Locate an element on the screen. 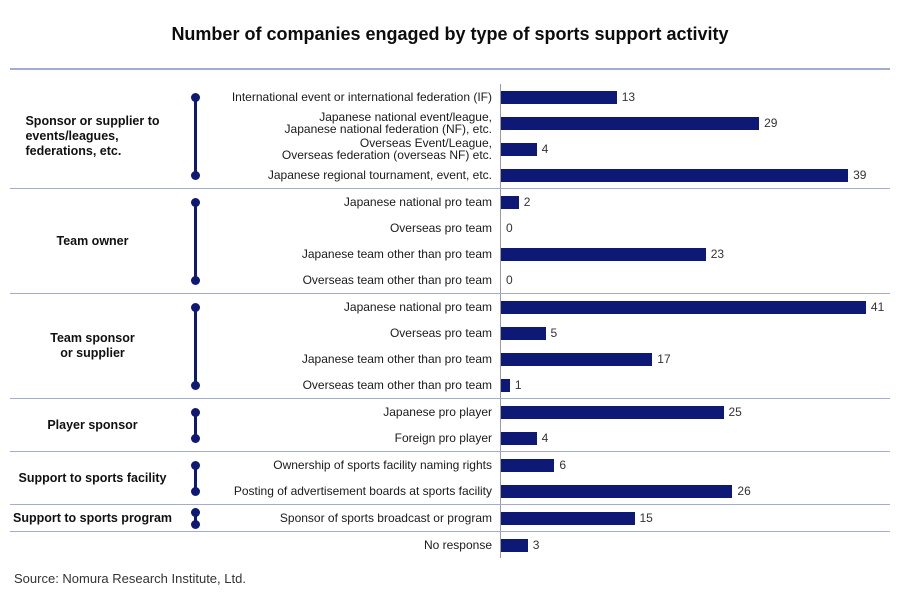 This screenshot has height=600, width=900. value-label: 29 is located at coordinates (771, 123).